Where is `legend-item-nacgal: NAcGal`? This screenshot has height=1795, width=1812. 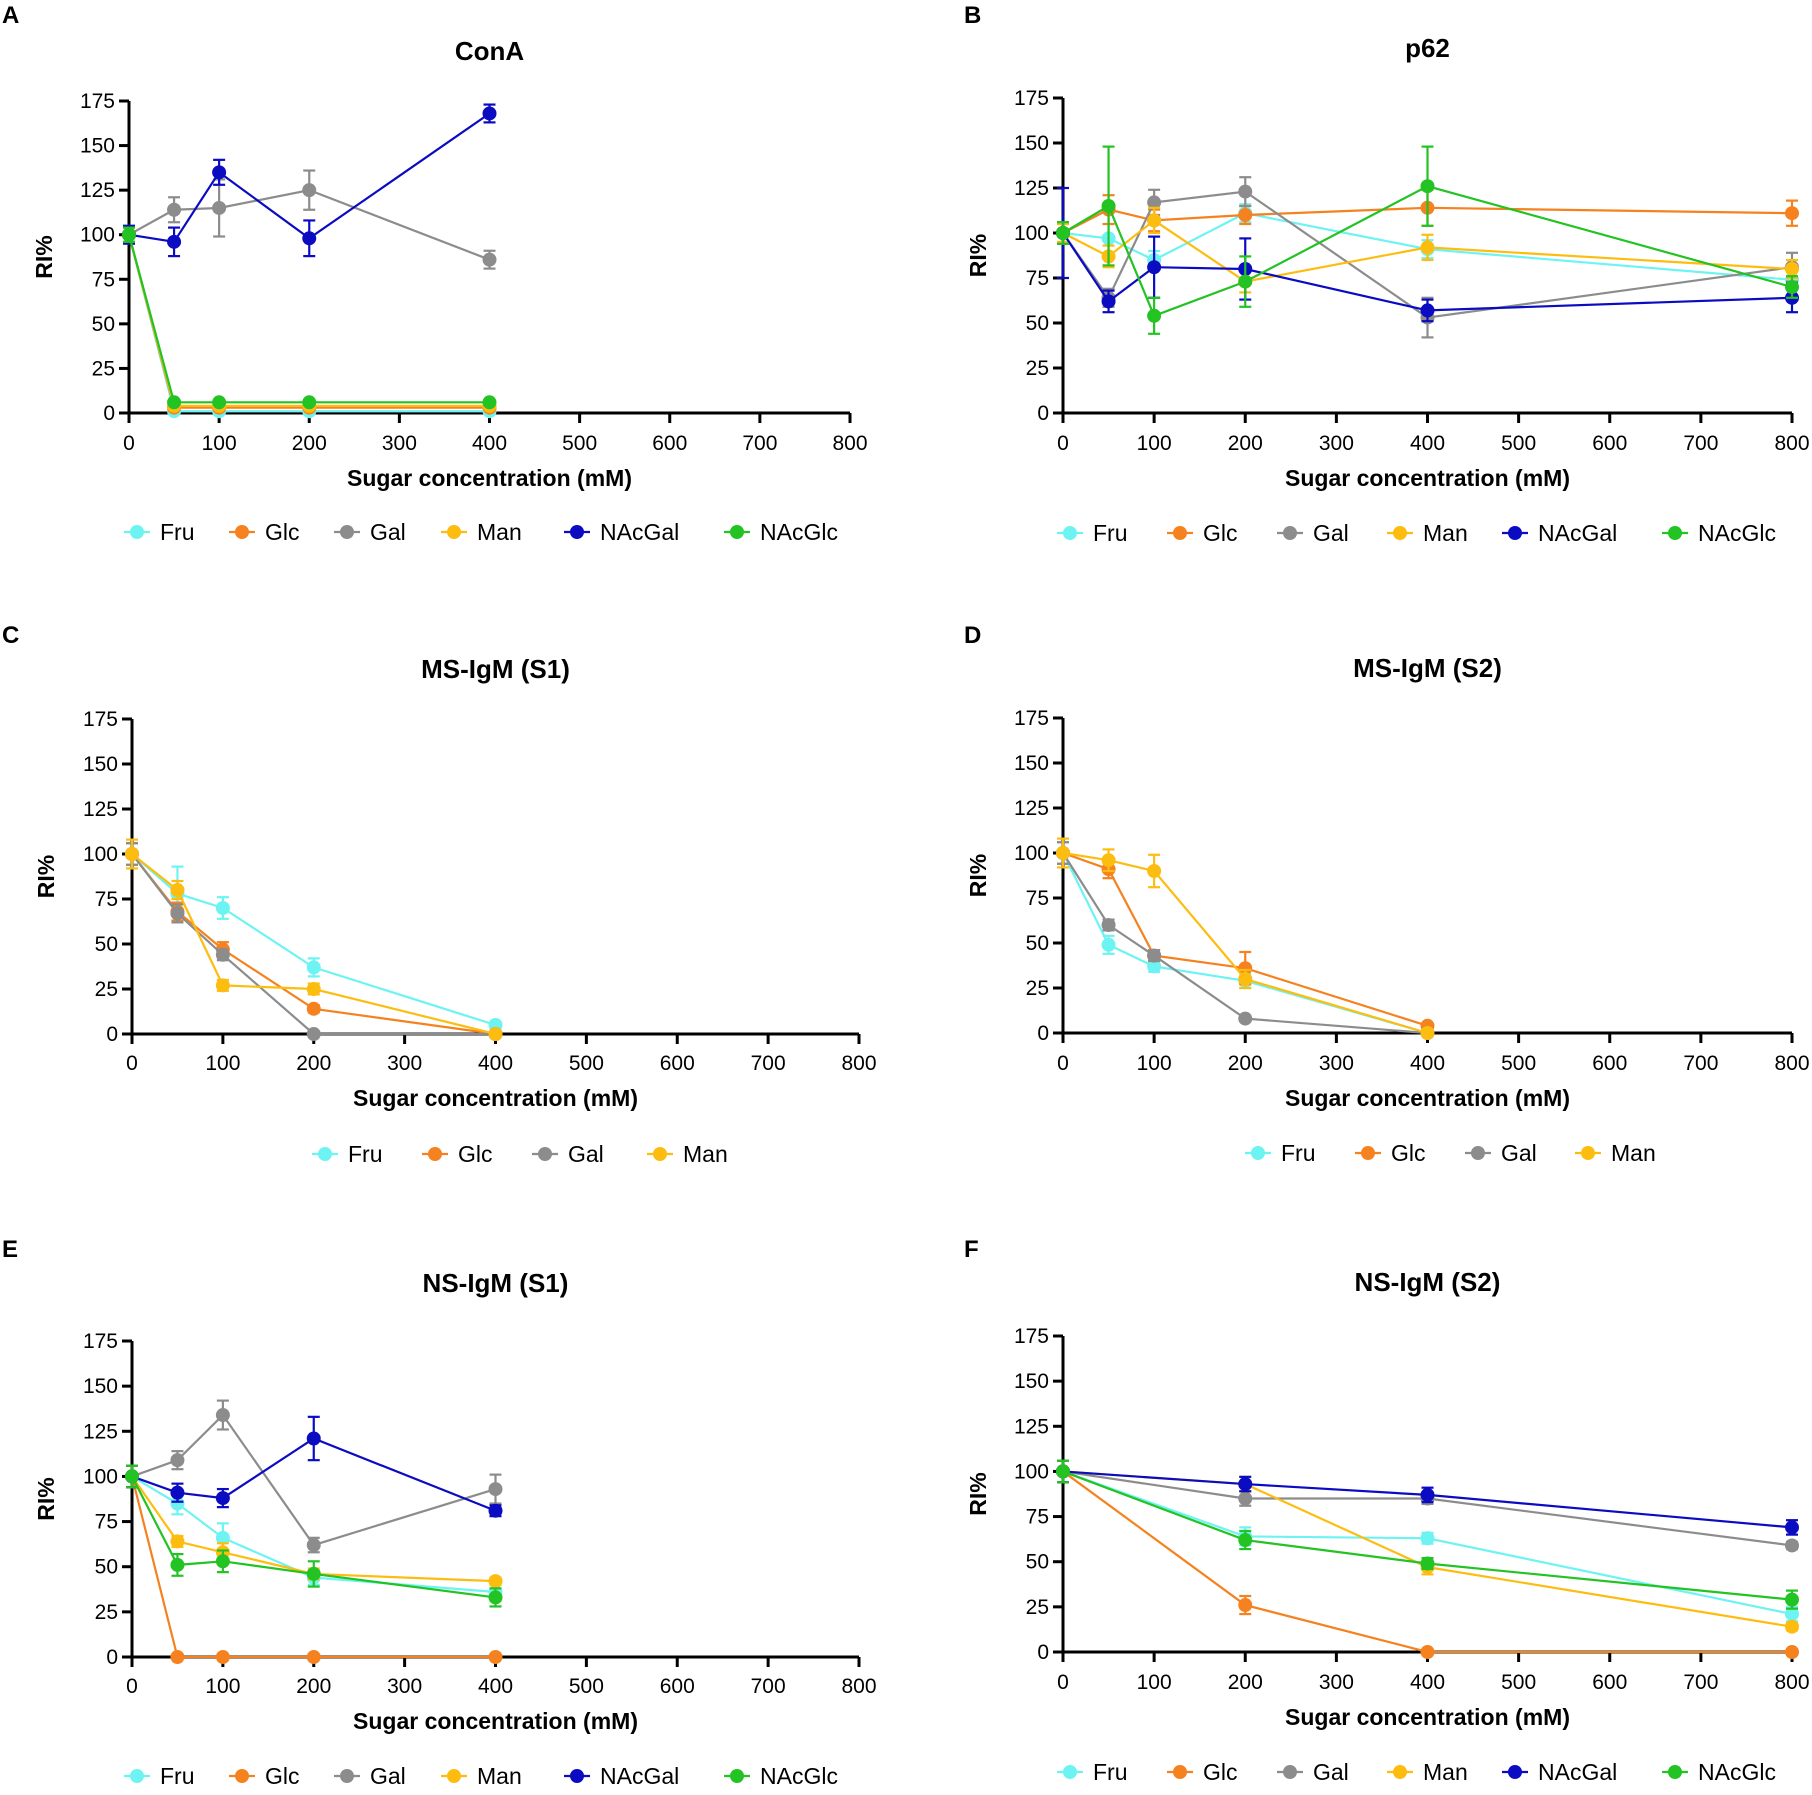
legend-item-nacgal: NAcGal is located at coordinates (1559, 533).